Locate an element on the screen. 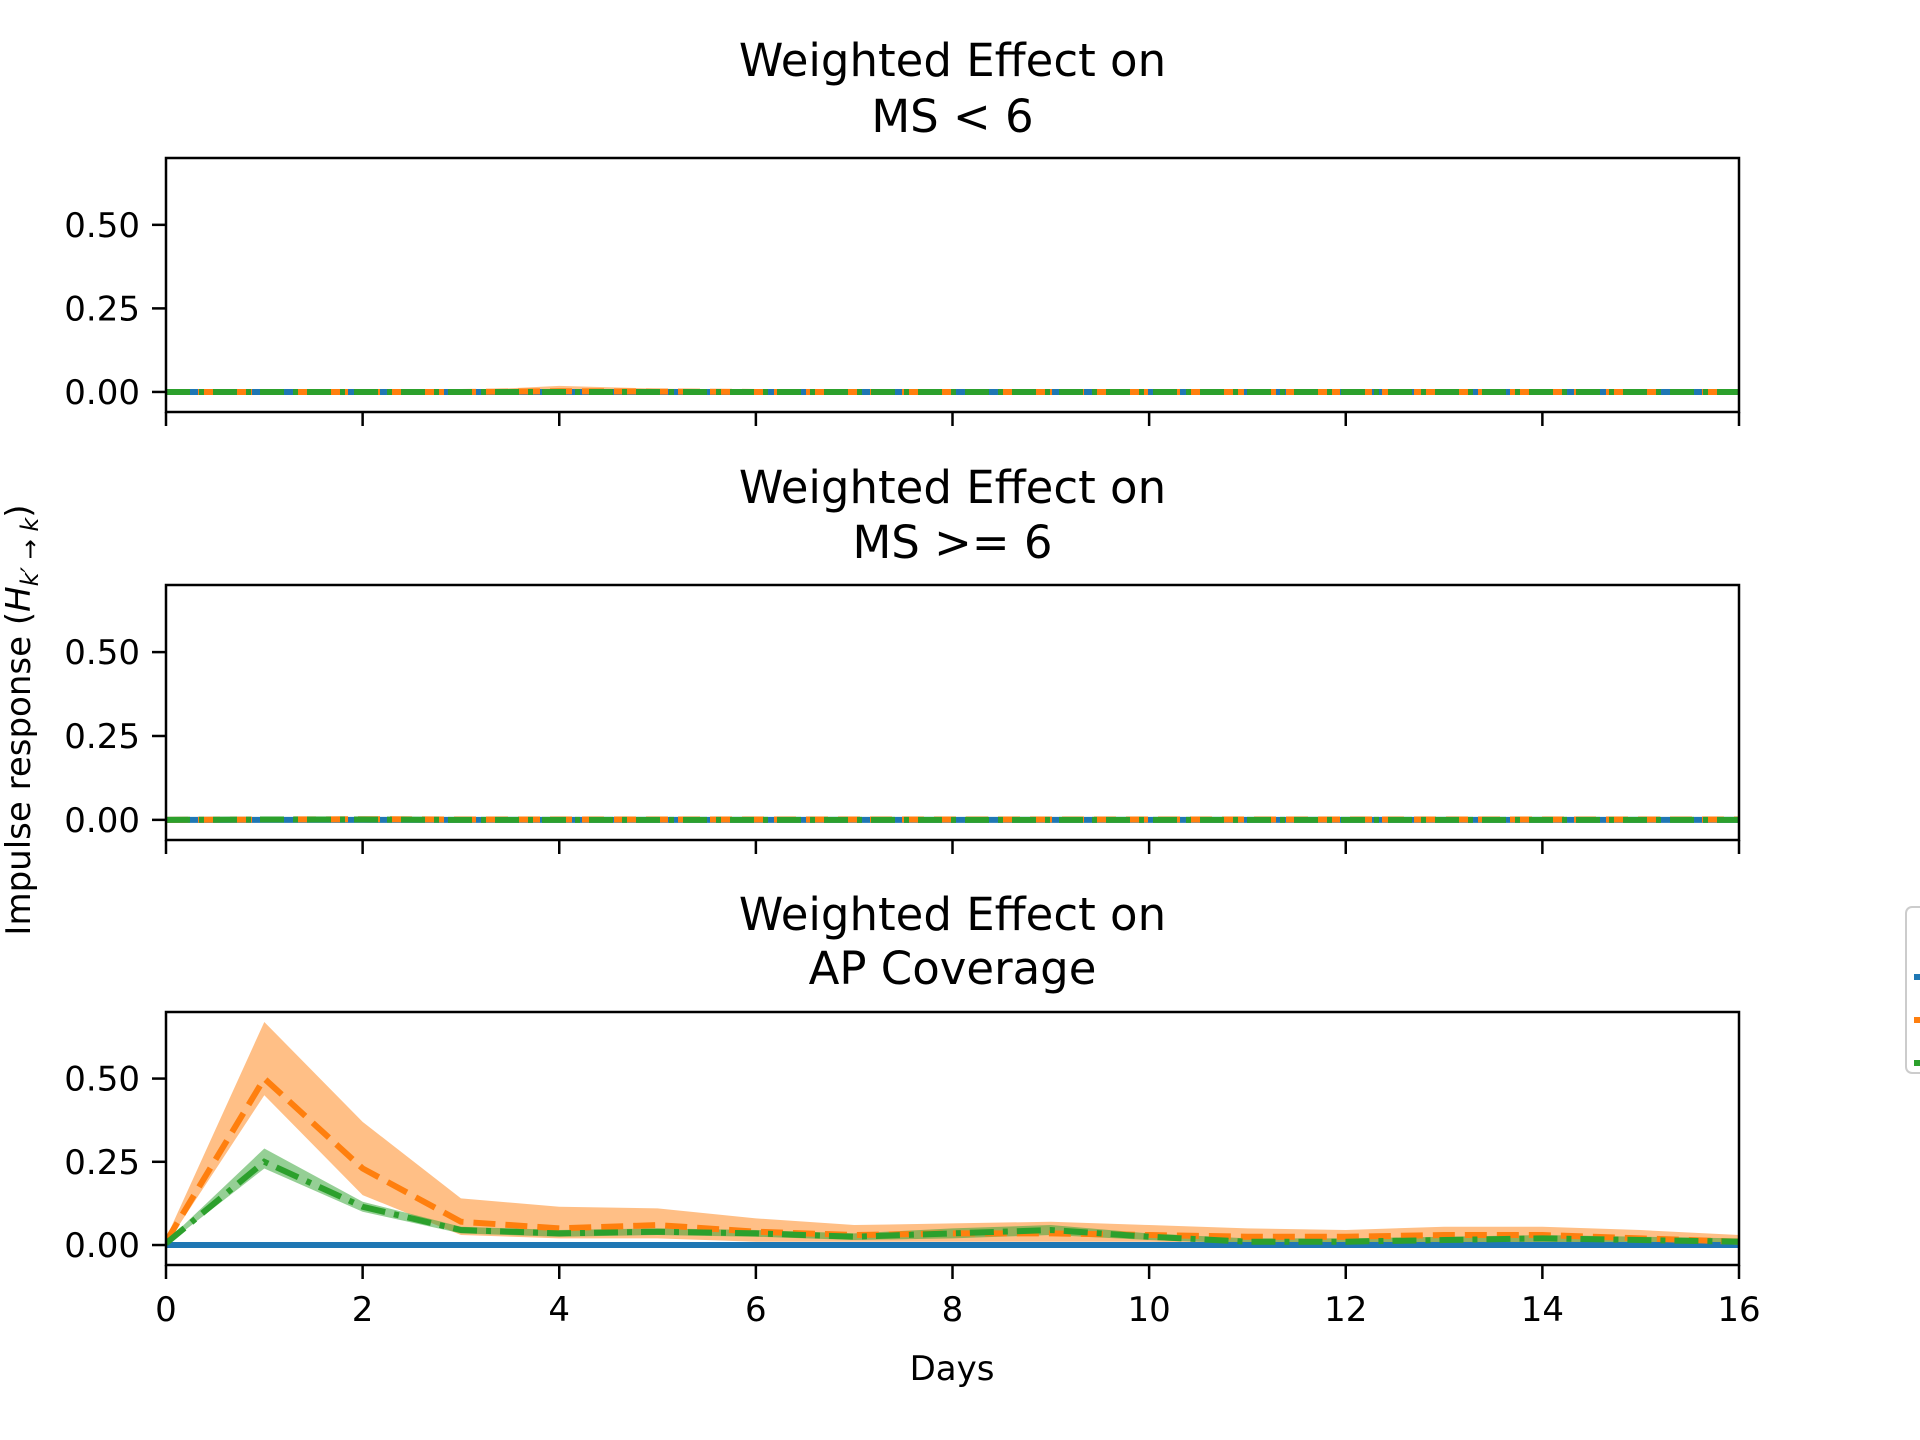  x-tick-label: 0 is located at coordinates (166, 1310).